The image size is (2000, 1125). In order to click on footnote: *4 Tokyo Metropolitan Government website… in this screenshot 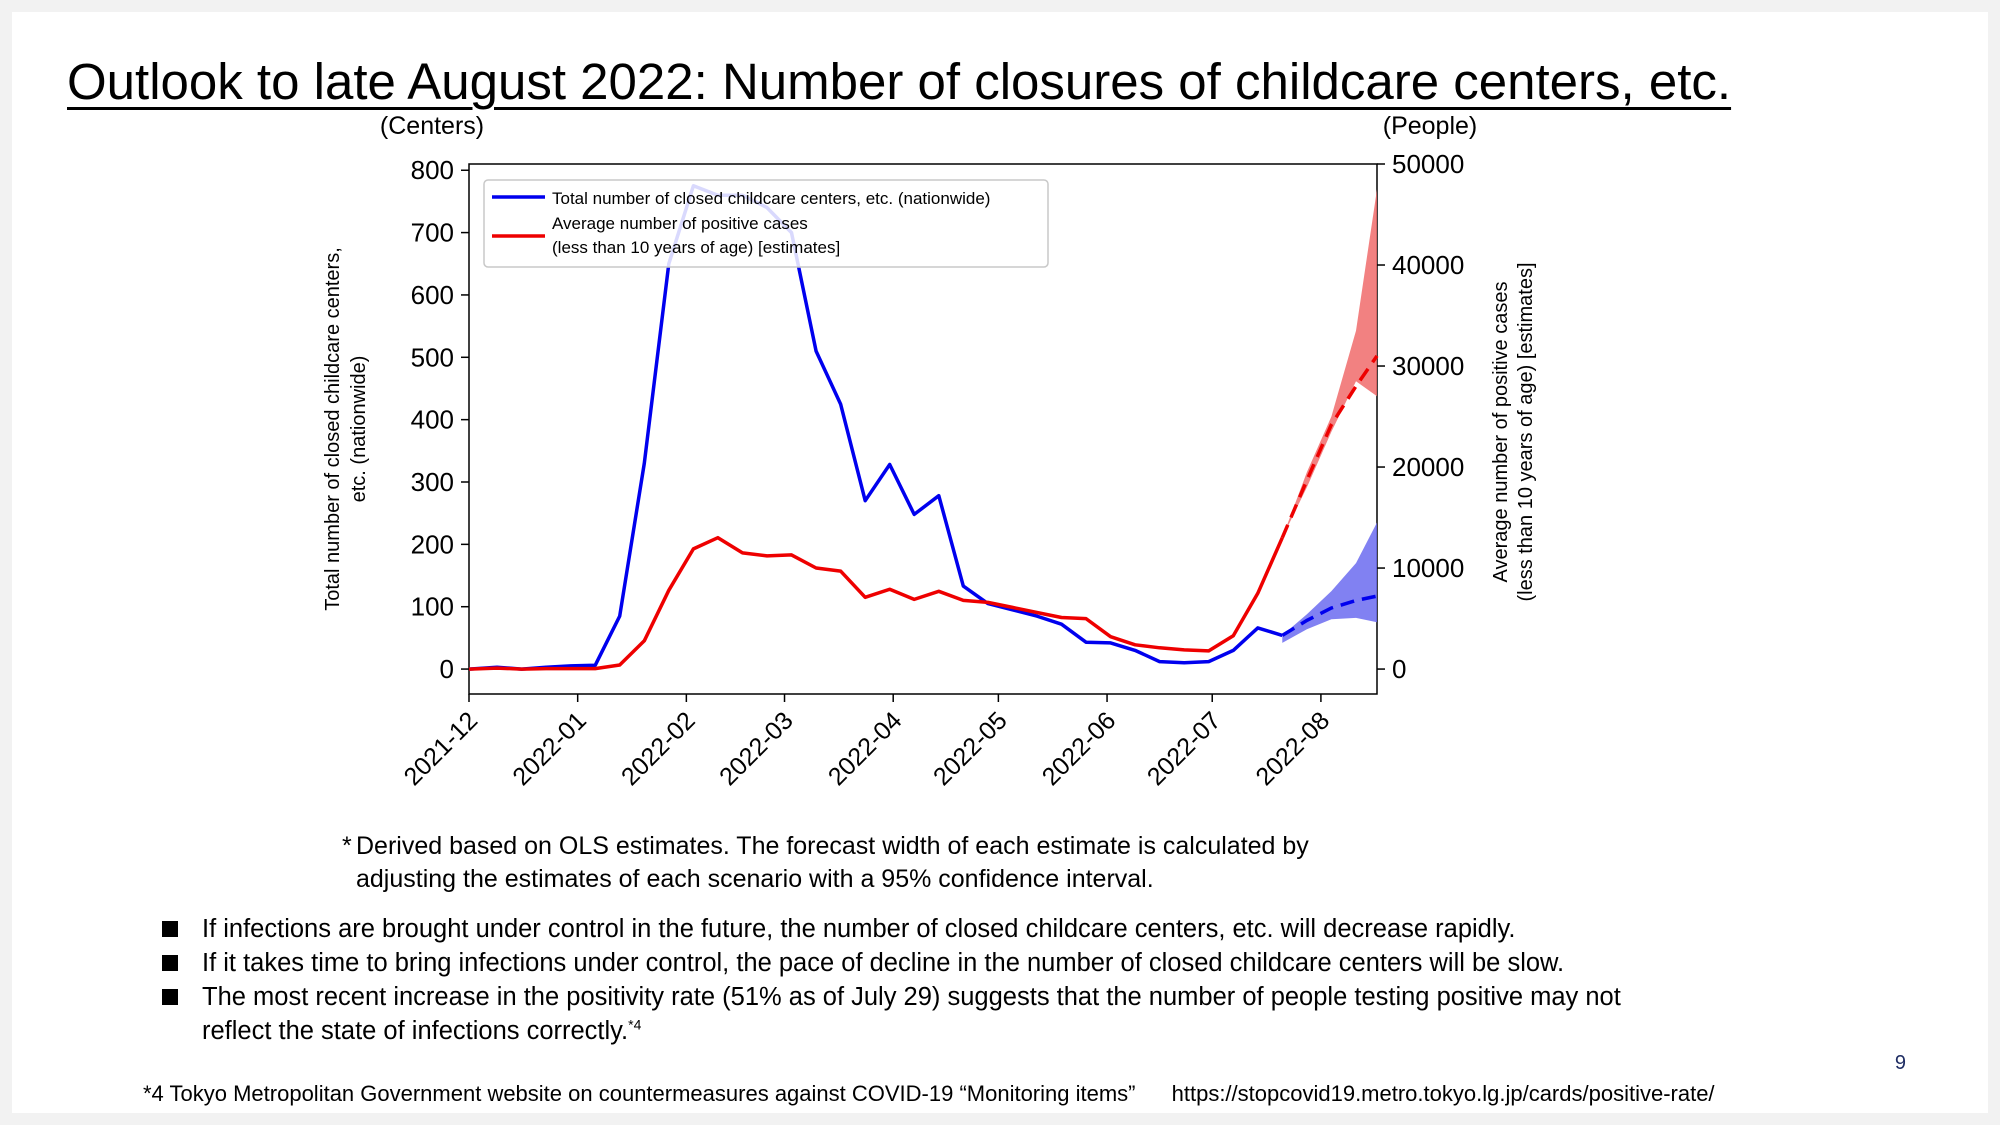, I will do `click(929, 1094)`.